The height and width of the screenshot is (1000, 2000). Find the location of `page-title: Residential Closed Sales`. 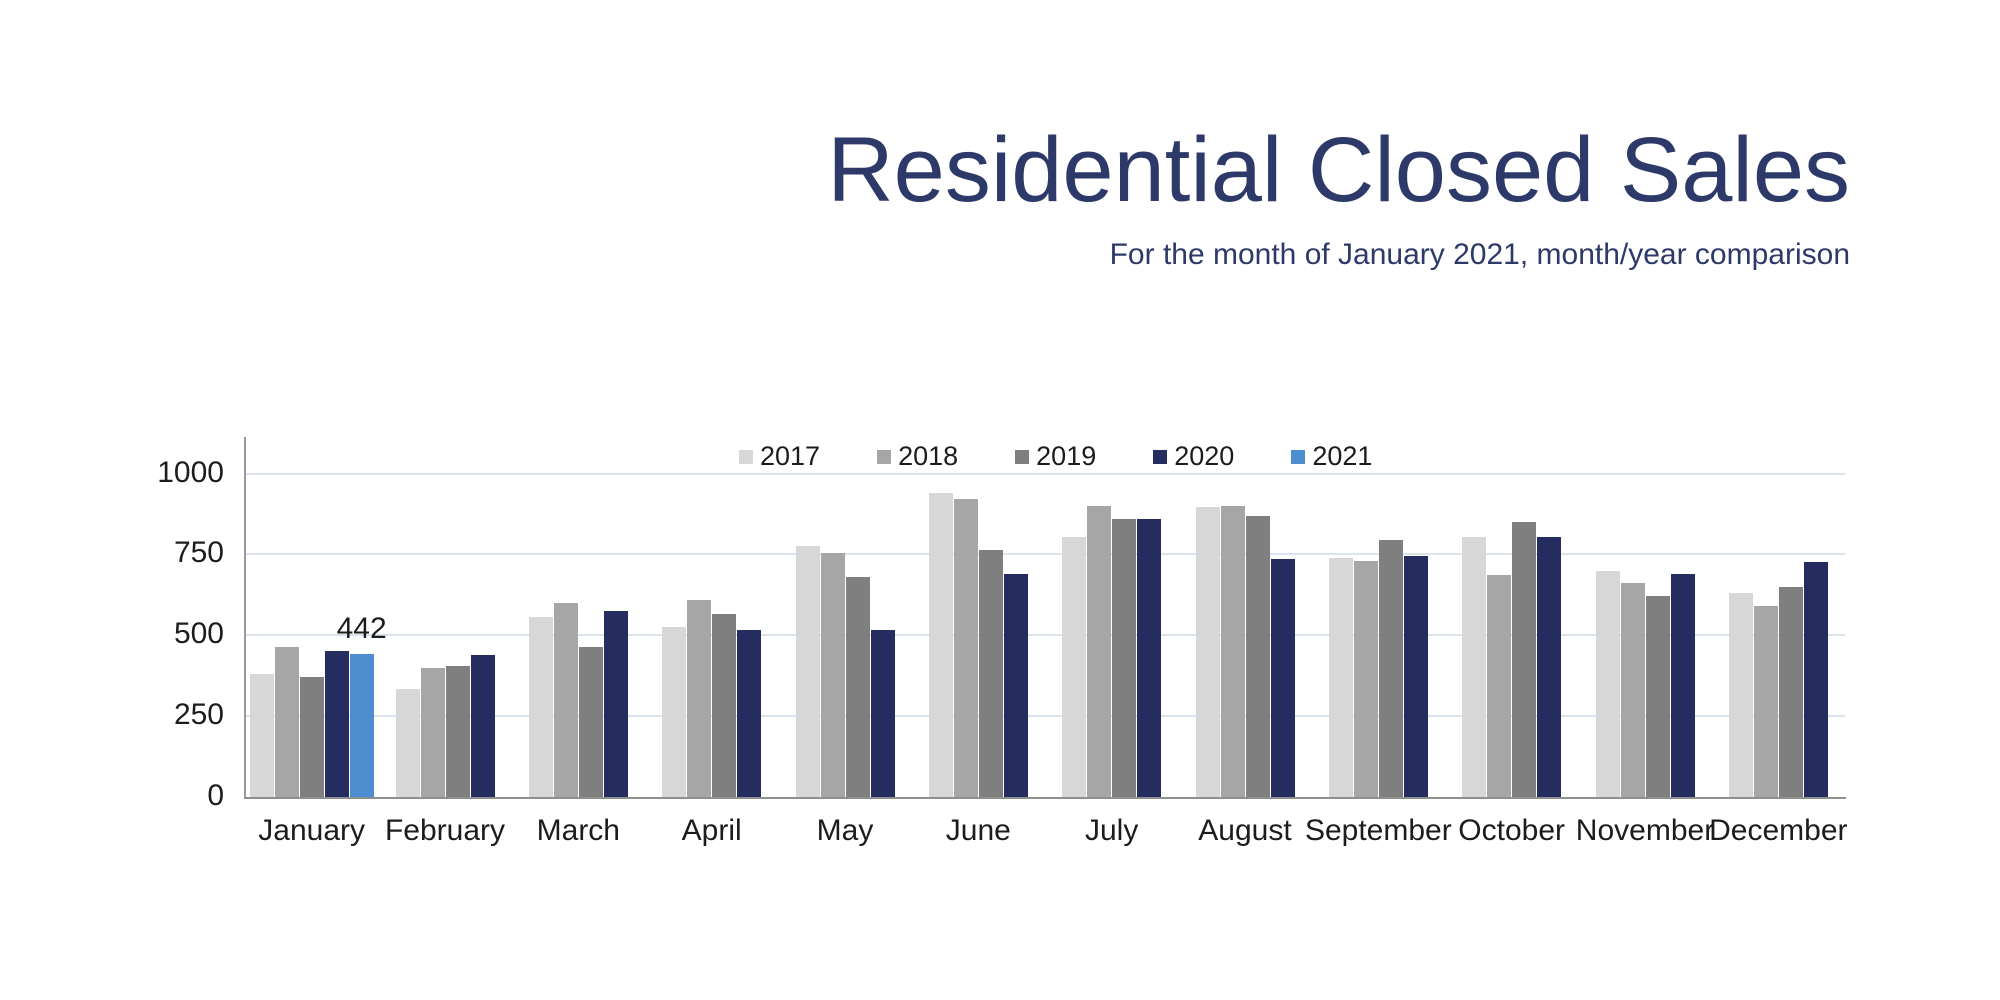

page-title: Residential Closed Sales is located at coordinates (1338, 170).